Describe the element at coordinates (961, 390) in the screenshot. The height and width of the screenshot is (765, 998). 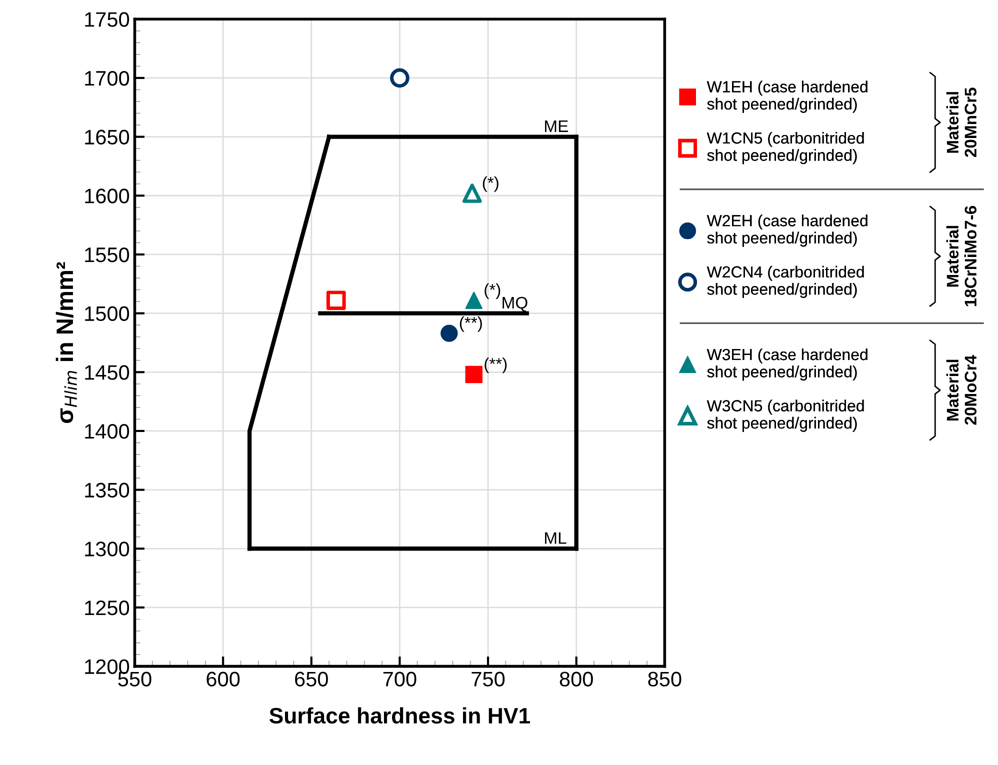
I see `text: Material 20MoCr4` at that location.